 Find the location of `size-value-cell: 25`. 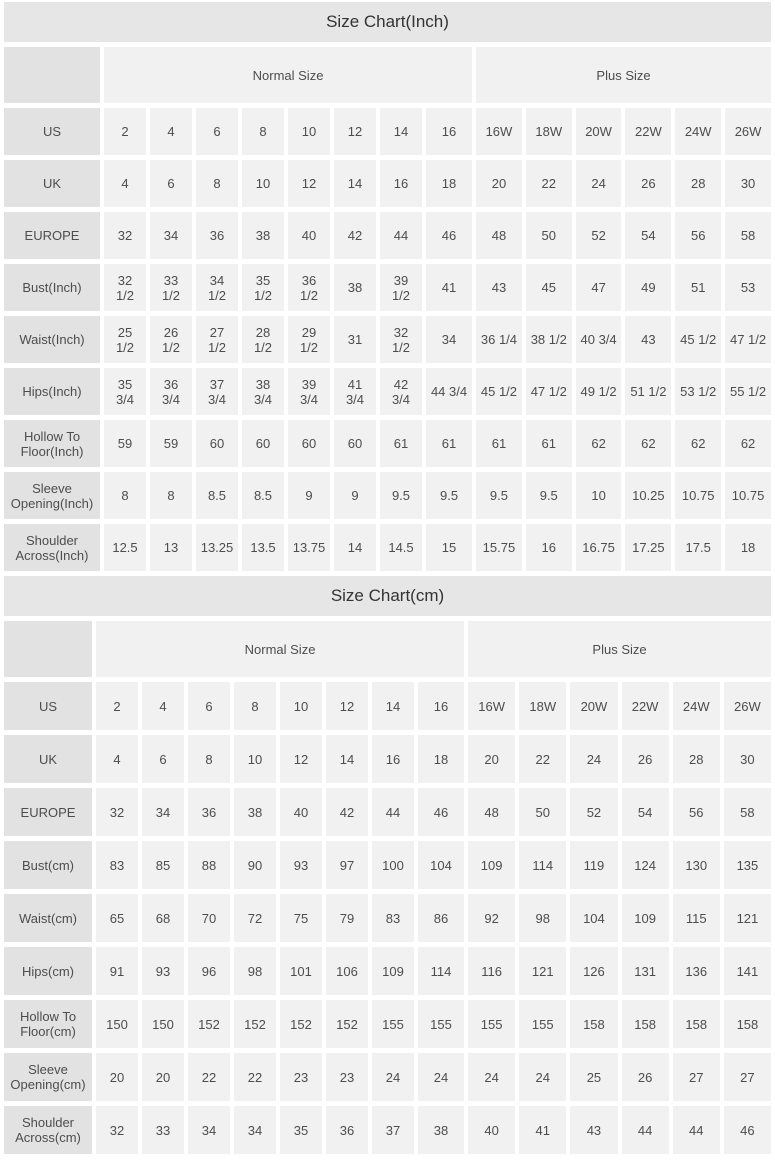

size-value-cell: 25 is located at coordinates (594, 1077).